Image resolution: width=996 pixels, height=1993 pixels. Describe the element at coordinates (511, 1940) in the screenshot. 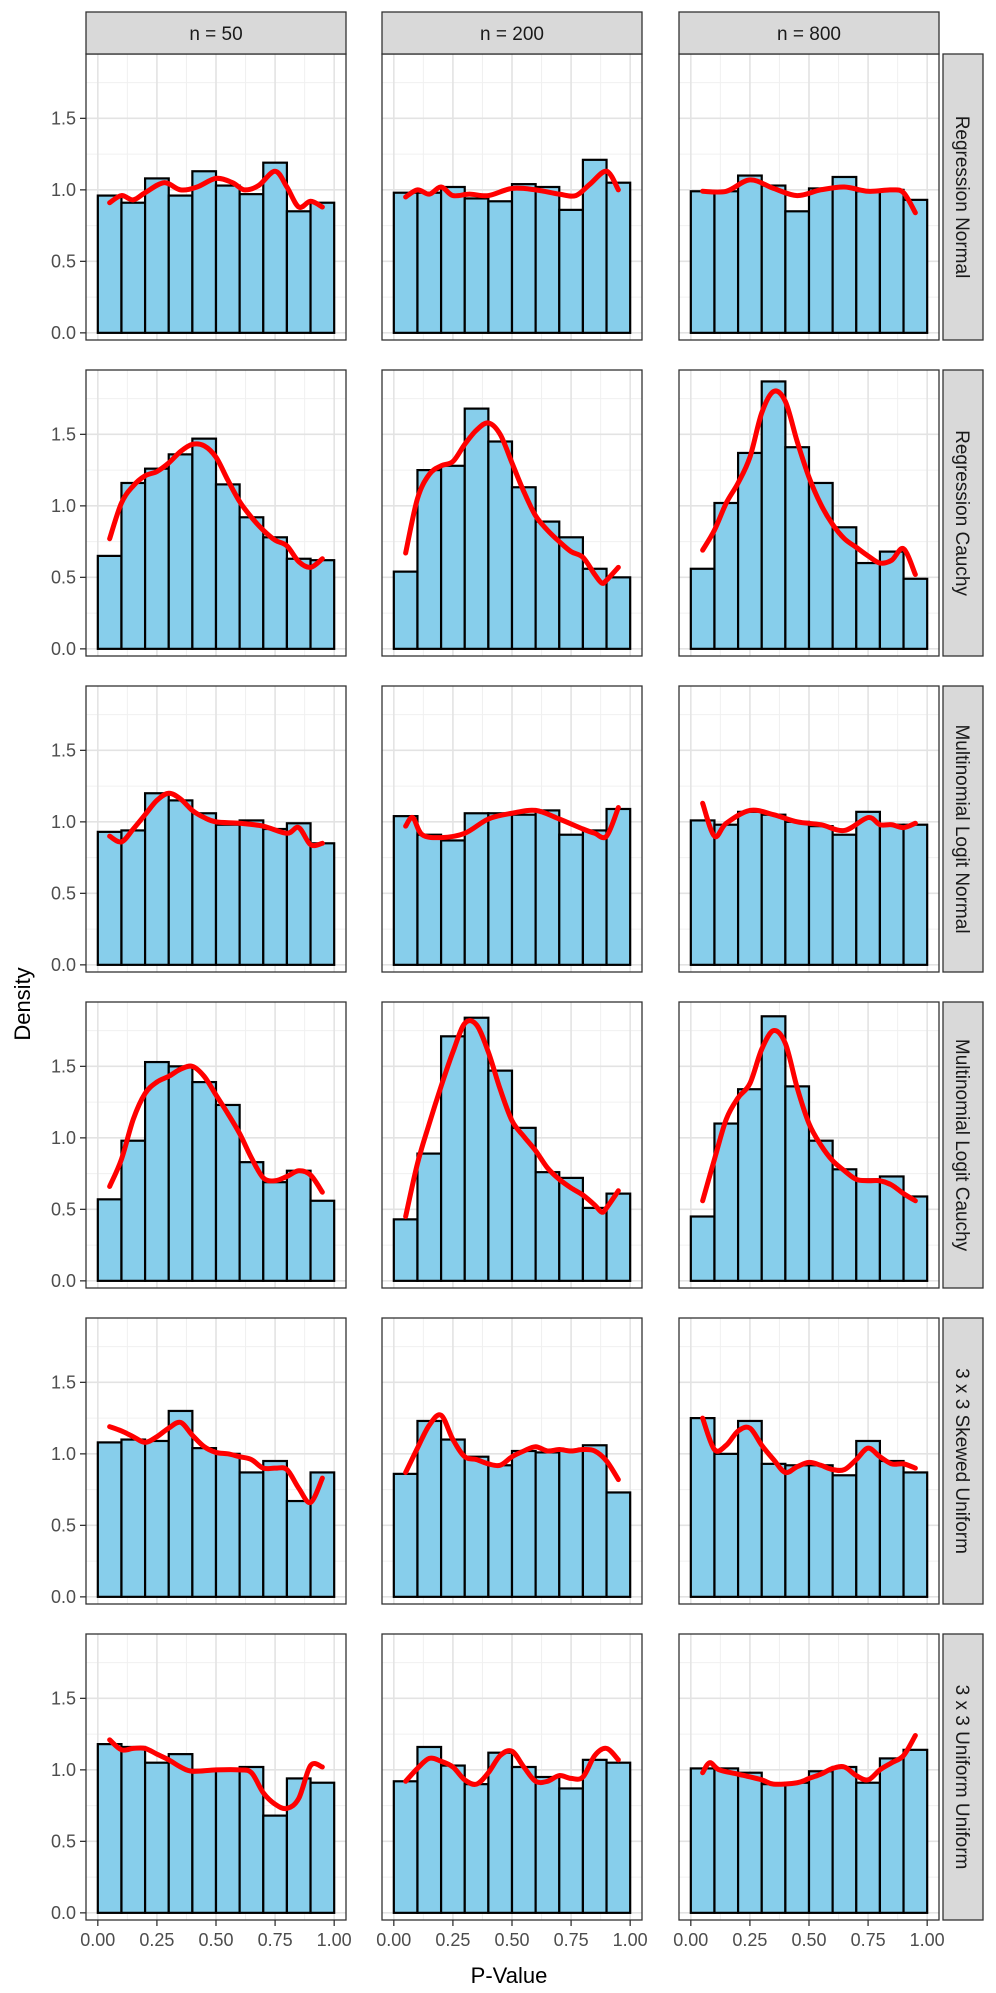

I see `x-tick-label: 0.50` at that location.